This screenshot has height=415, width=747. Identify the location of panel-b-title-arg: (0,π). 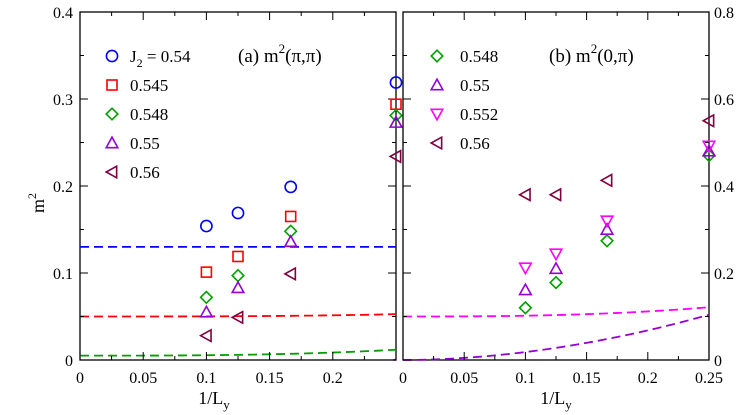
(615, 56).